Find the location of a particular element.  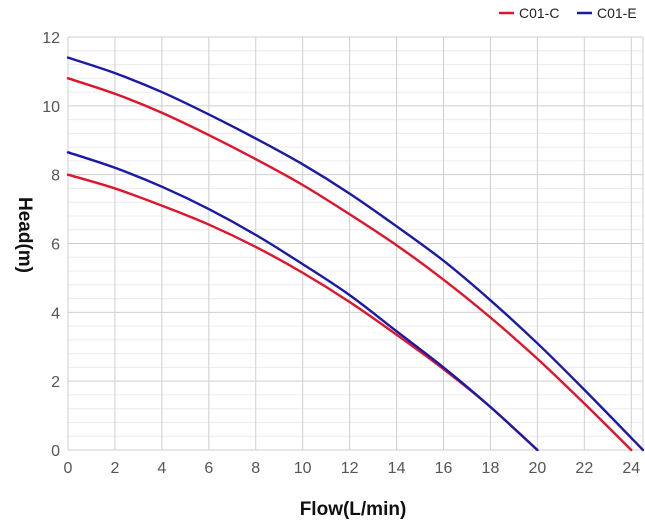

x-tick-label: 24 is located at coordinates (631, 468).